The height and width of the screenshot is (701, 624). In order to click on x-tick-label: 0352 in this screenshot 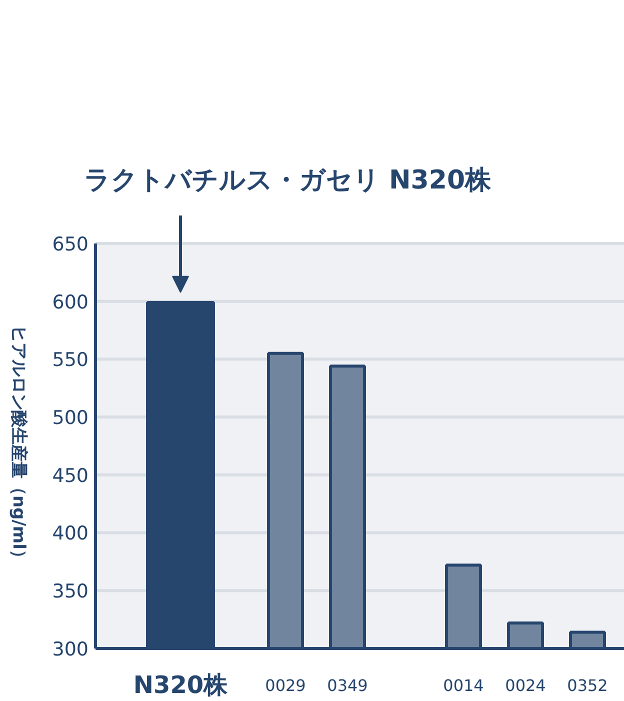, I will do `click(587, 685)`.